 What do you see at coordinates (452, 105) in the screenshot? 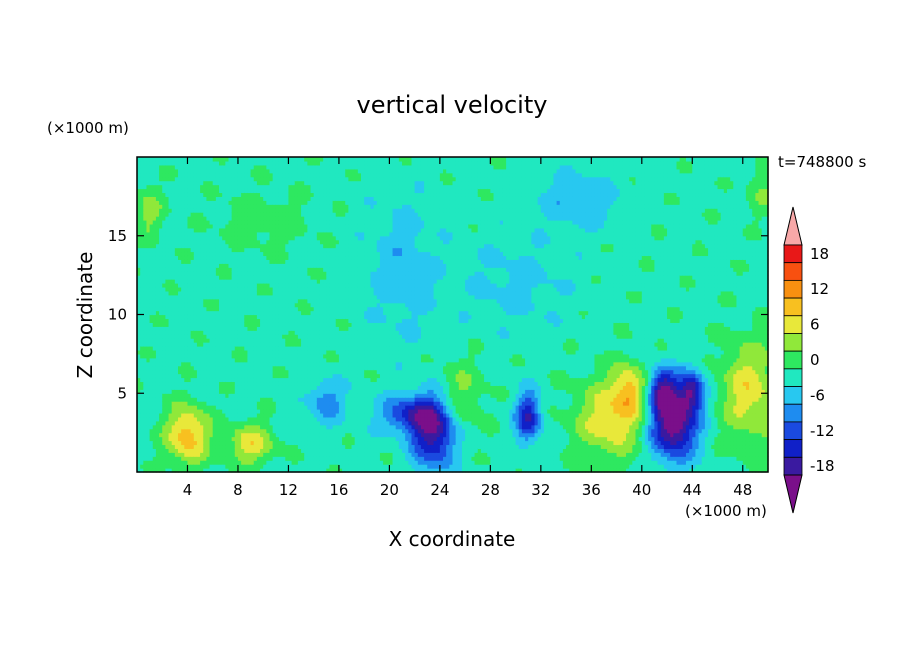
I see `chart-title: vertical velocity` at bounding box center [452, 105].